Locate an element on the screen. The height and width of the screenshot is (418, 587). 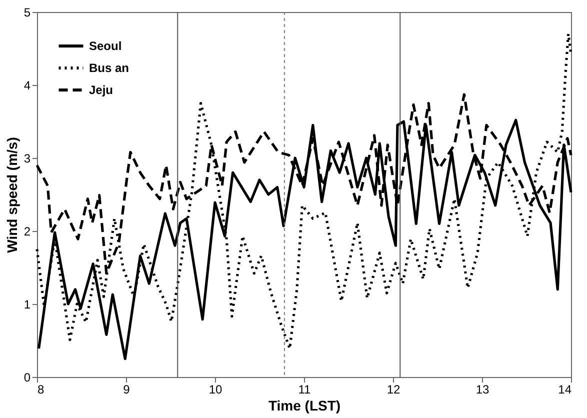
y-axis-title: Wind speed (m/s) is located at coordinates (12, 195).